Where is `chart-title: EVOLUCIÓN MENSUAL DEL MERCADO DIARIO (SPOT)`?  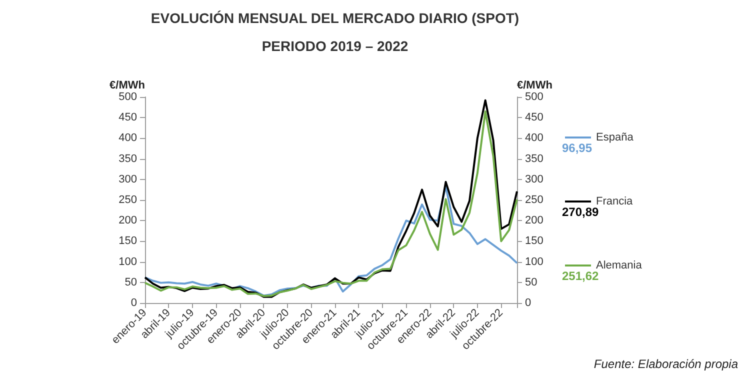
chart-title: EVOLUCIÓN MENSUAL DEL MERCADO DIARIO (SPOT) is located at coordinates (335, 18).